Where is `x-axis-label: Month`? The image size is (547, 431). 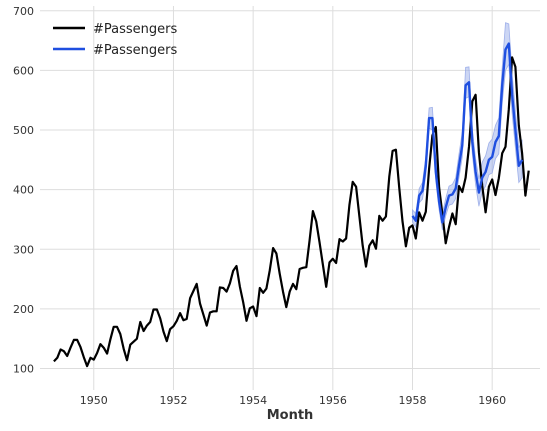
x-axis-label: Month is located at coordinates (290, 415).